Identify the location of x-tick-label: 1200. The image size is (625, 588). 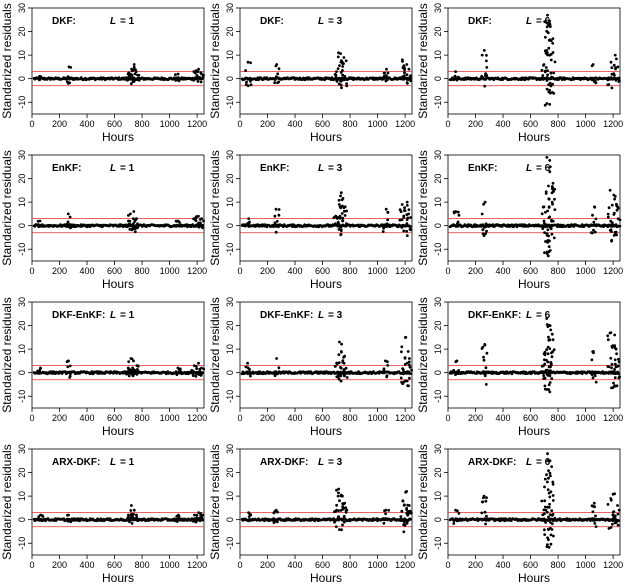
(613, 565).